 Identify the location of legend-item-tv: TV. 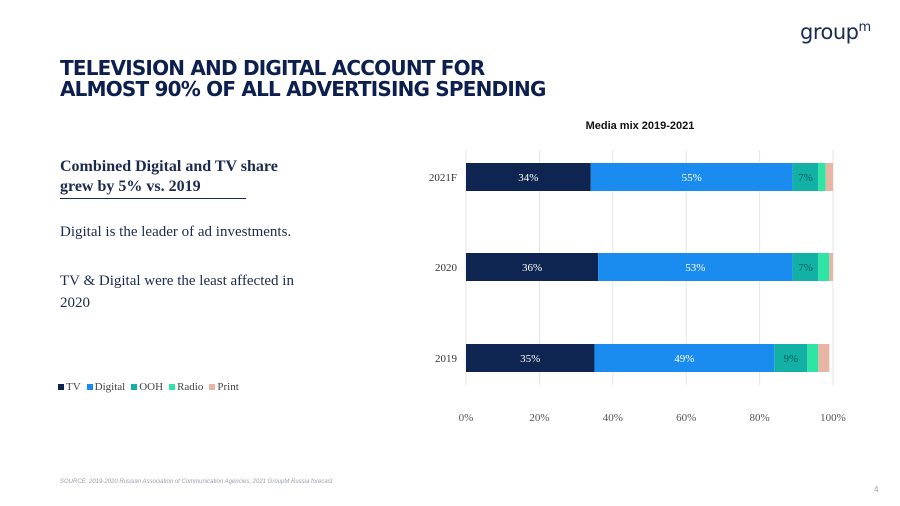
(69, 387).